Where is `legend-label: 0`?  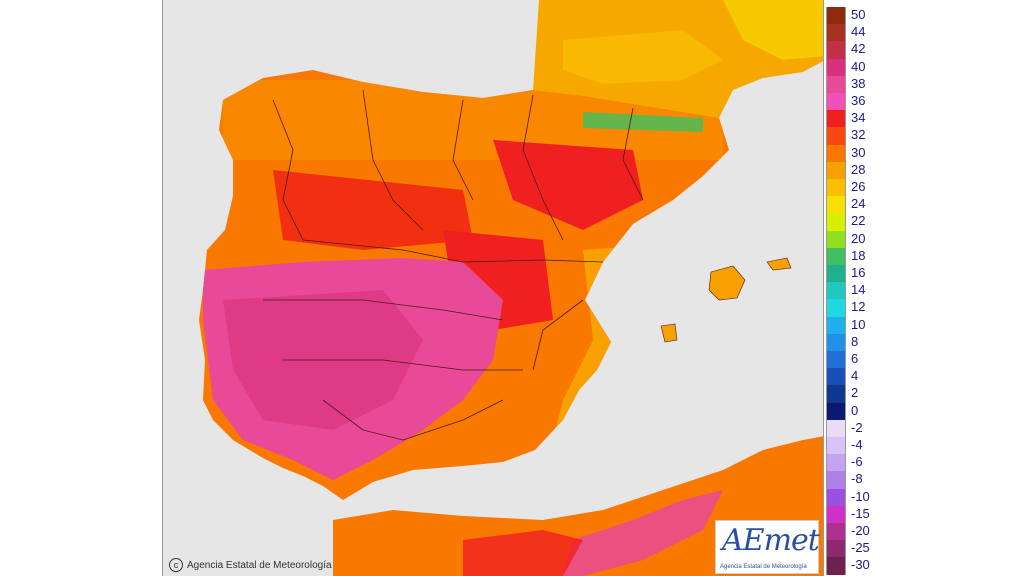
legend-label: 0 is located at coordinates (855, 410).